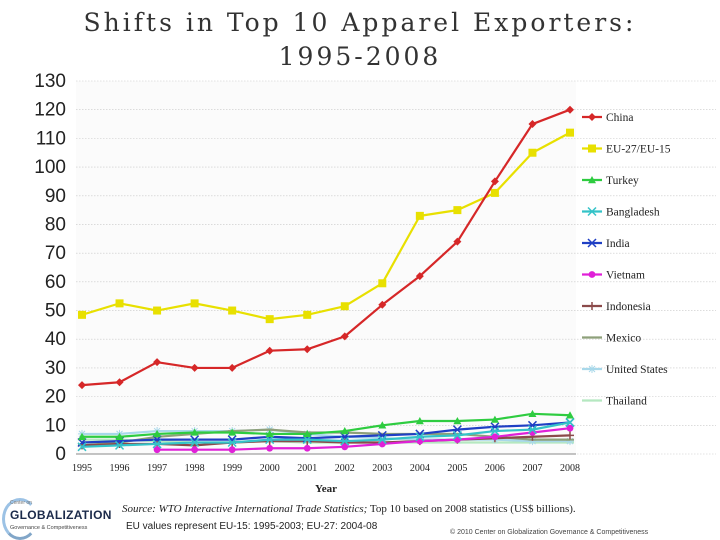 The image size is (720, 540). What do you see at coordinates (55, 397) in the screenshot?
I see `y-tick-label-20: 20` at bounding box center [55, 397].